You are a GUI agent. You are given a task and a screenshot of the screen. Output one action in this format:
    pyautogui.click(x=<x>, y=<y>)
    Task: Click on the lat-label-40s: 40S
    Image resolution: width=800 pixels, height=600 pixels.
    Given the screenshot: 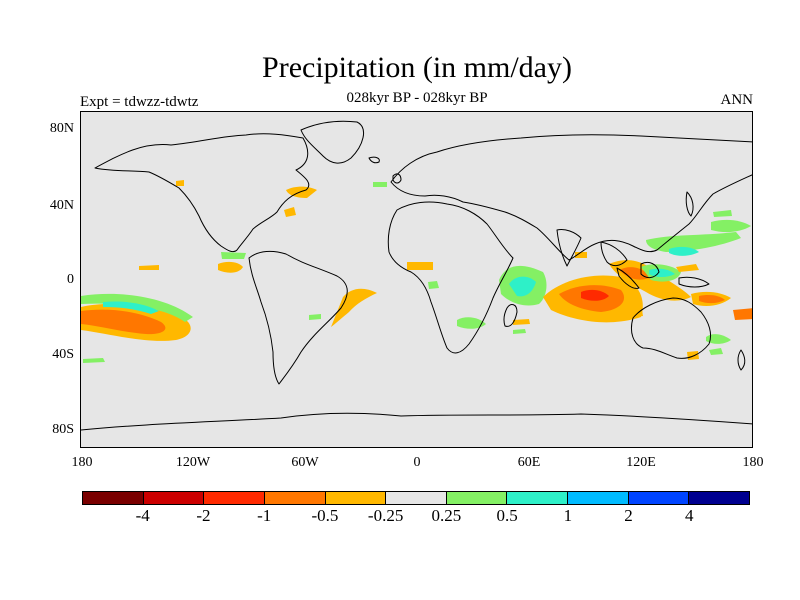 What is the action you would take?
    pyautogui.click(x=63, y=354)
    